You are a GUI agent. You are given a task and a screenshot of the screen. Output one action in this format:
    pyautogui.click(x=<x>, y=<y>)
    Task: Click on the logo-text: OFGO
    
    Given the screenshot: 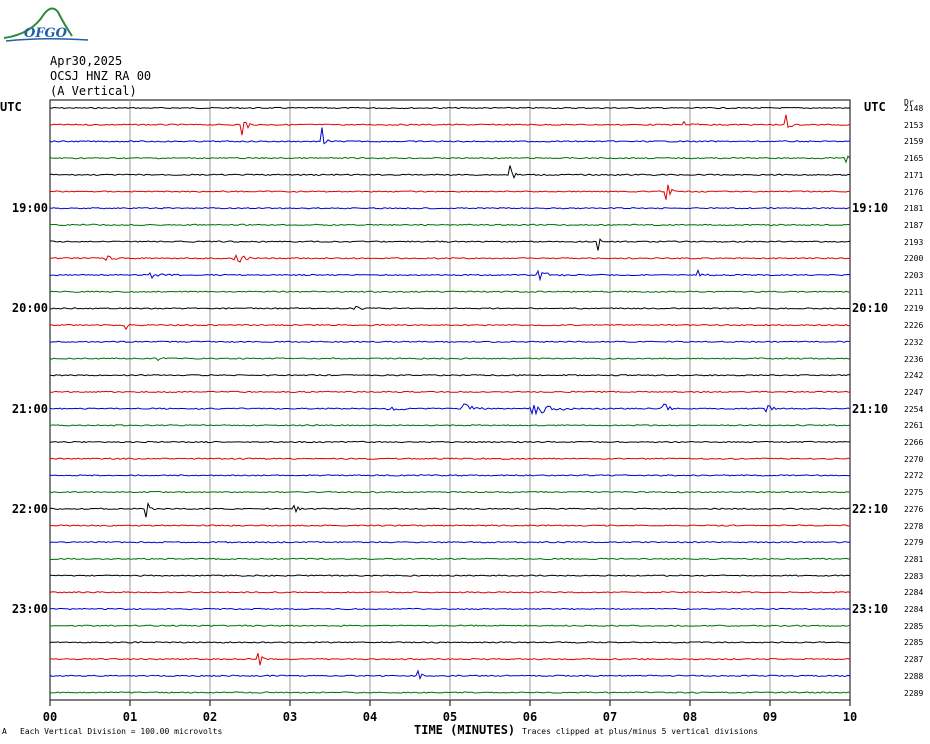 What is the action you would take?
    pyautogui.click(x=45, y=33)
    